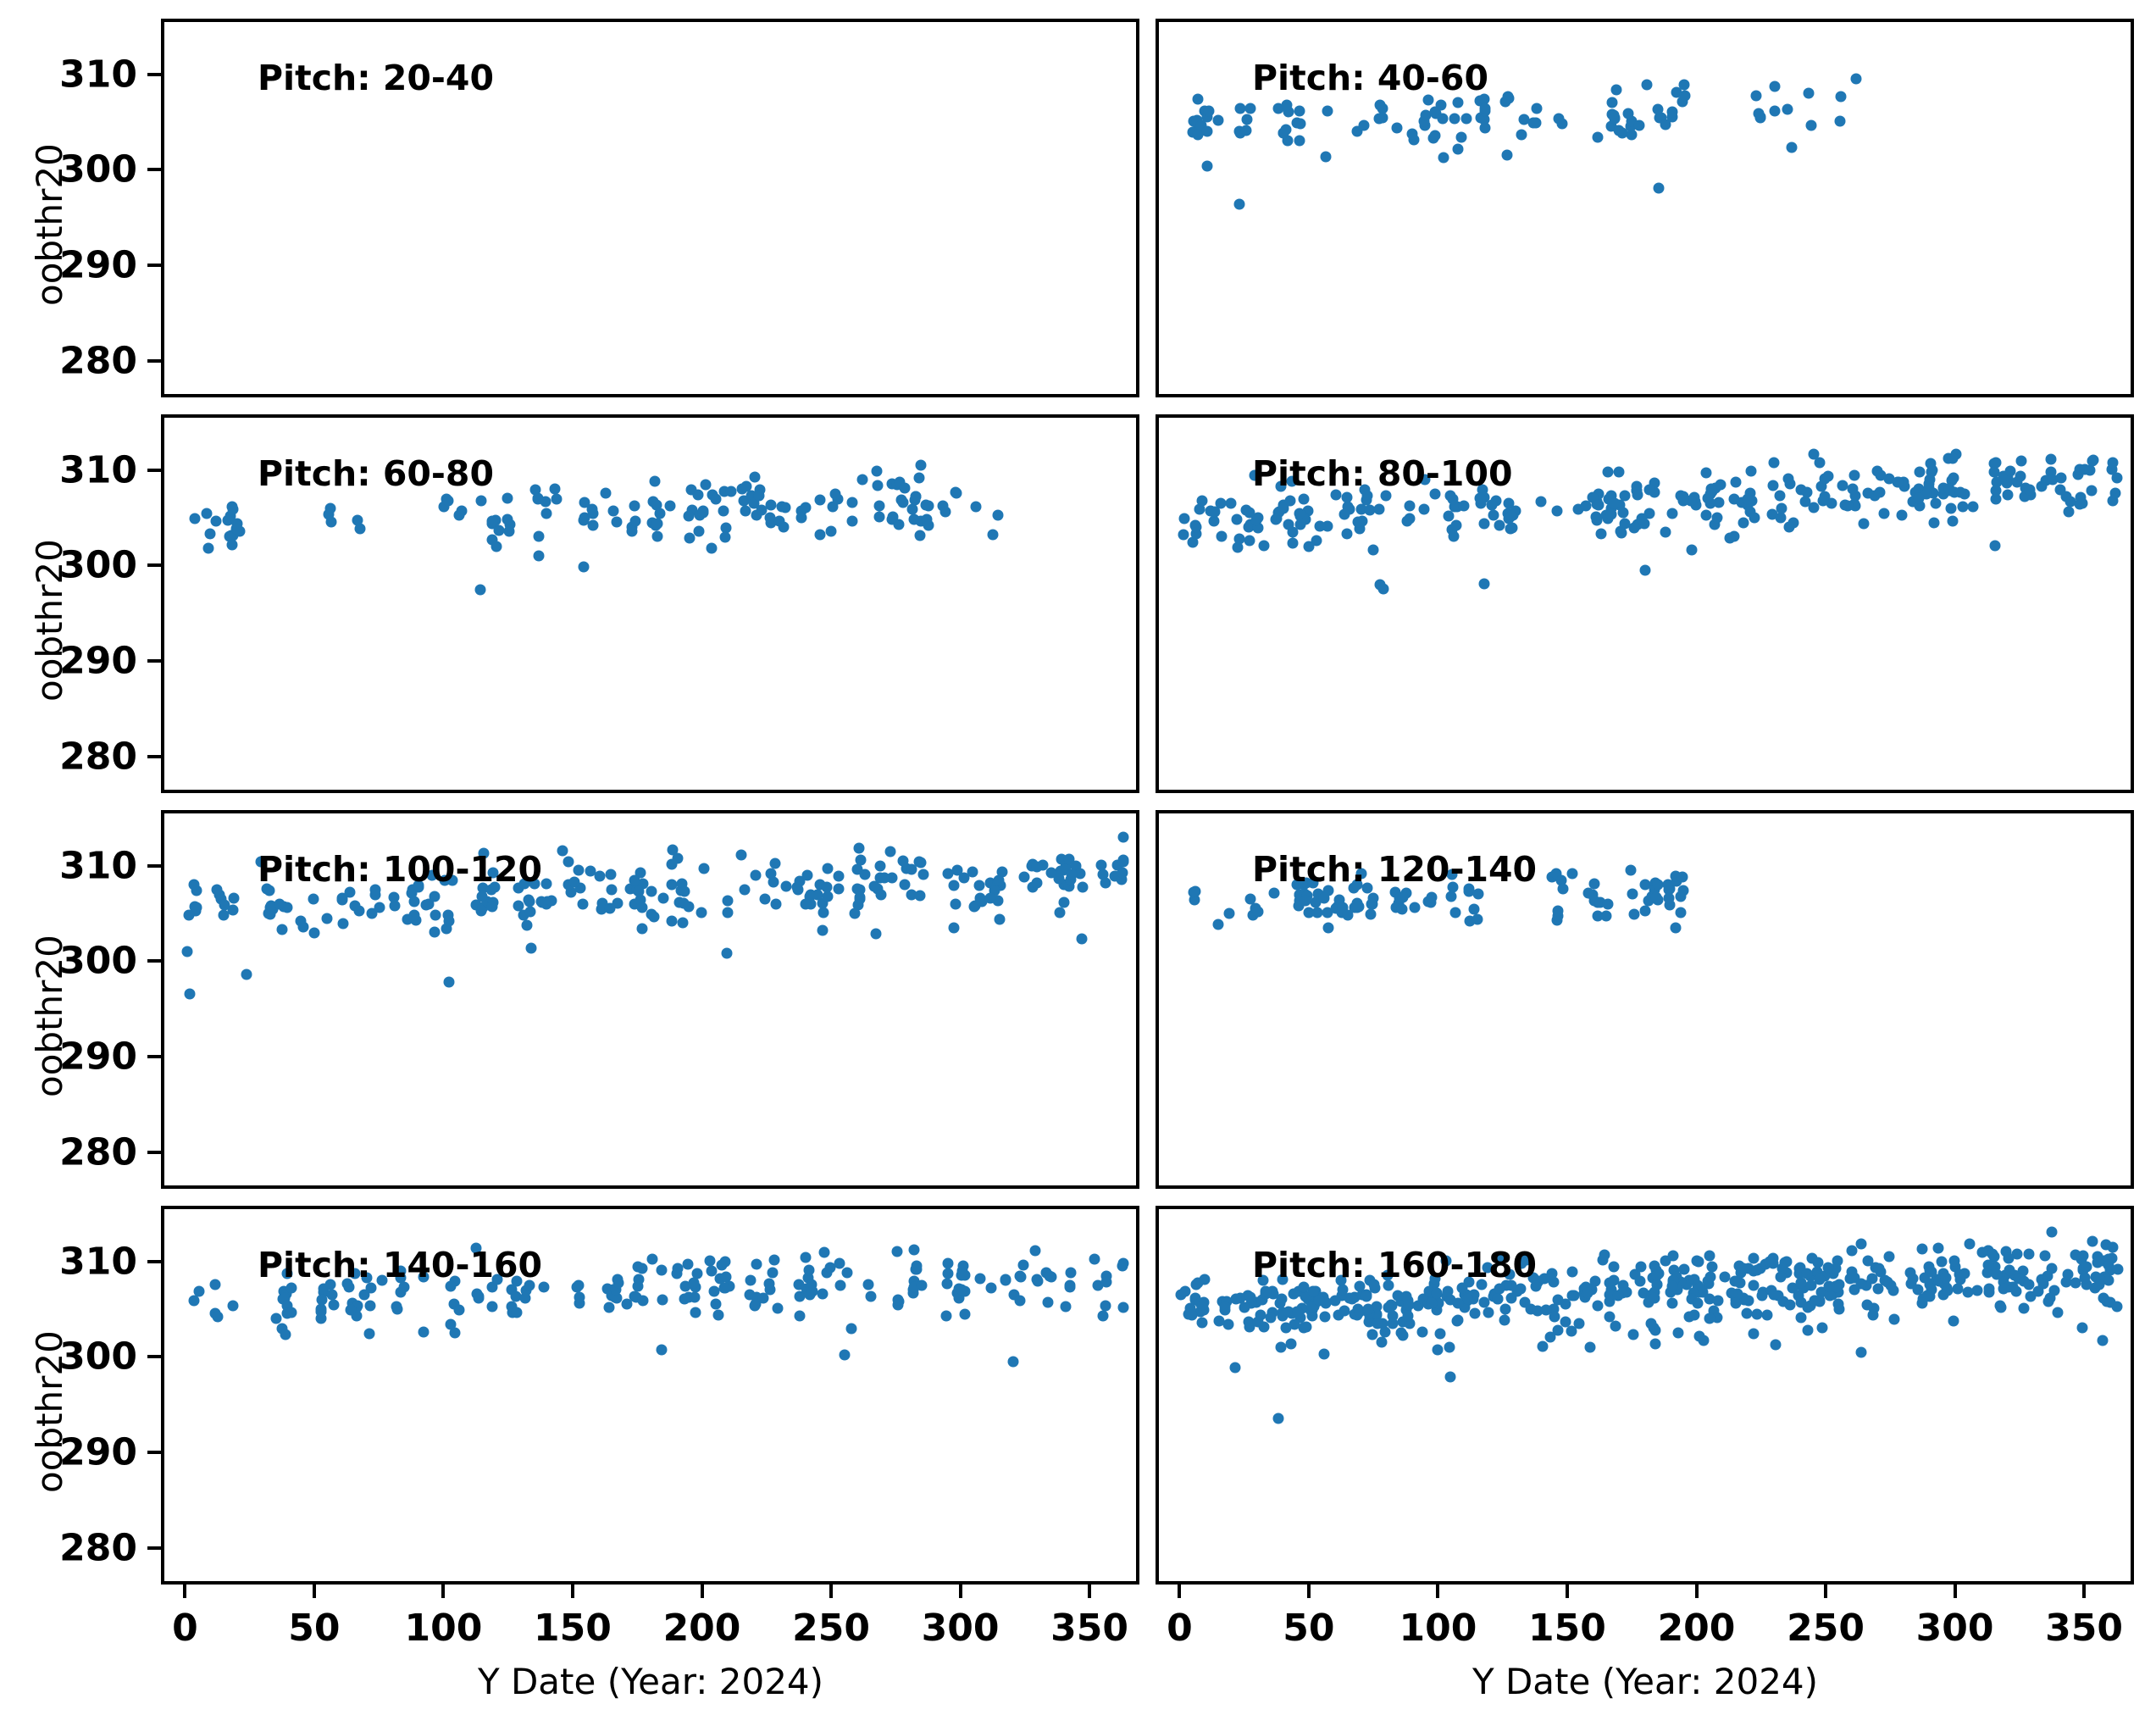 Image resolution: width=2156 pixels, height=1715 pixels. What do you see at coordinates (960, 1628) in the screenshot?
I see `xtick-label-pitch-140-160-300: 300` at bounding box center [960, 1628].